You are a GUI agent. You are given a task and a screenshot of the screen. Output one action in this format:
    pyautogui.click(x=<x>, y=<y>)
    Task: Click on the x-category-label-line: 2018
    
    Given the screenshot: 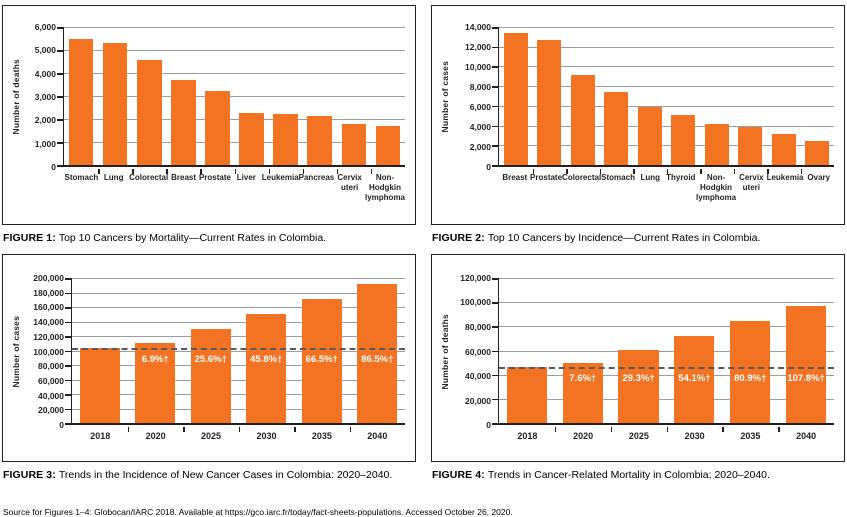 What is the action you would take?
    pyautogui.click(x=100, y=436)
    